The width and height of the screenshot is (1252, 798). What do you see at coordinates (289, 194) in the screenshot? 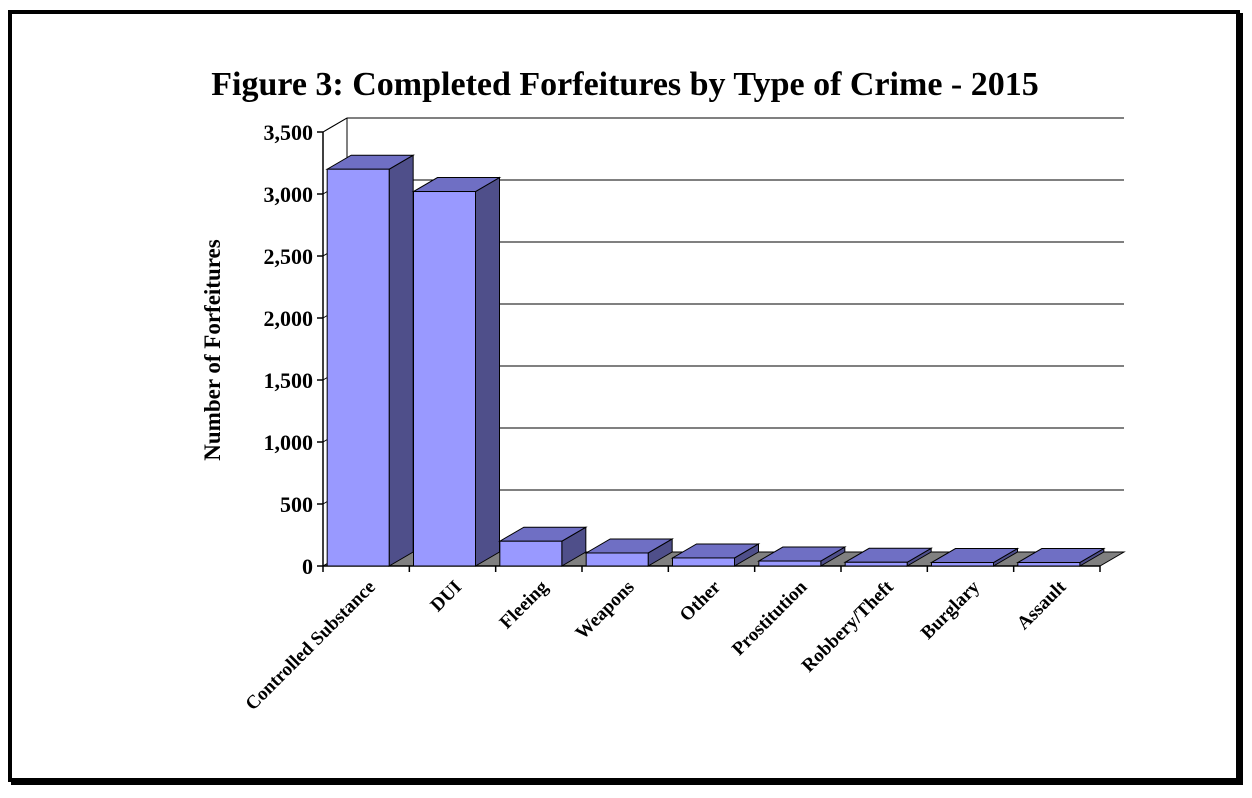
I see `y-tick-label: 3,000` at bounding box center [289, 194].